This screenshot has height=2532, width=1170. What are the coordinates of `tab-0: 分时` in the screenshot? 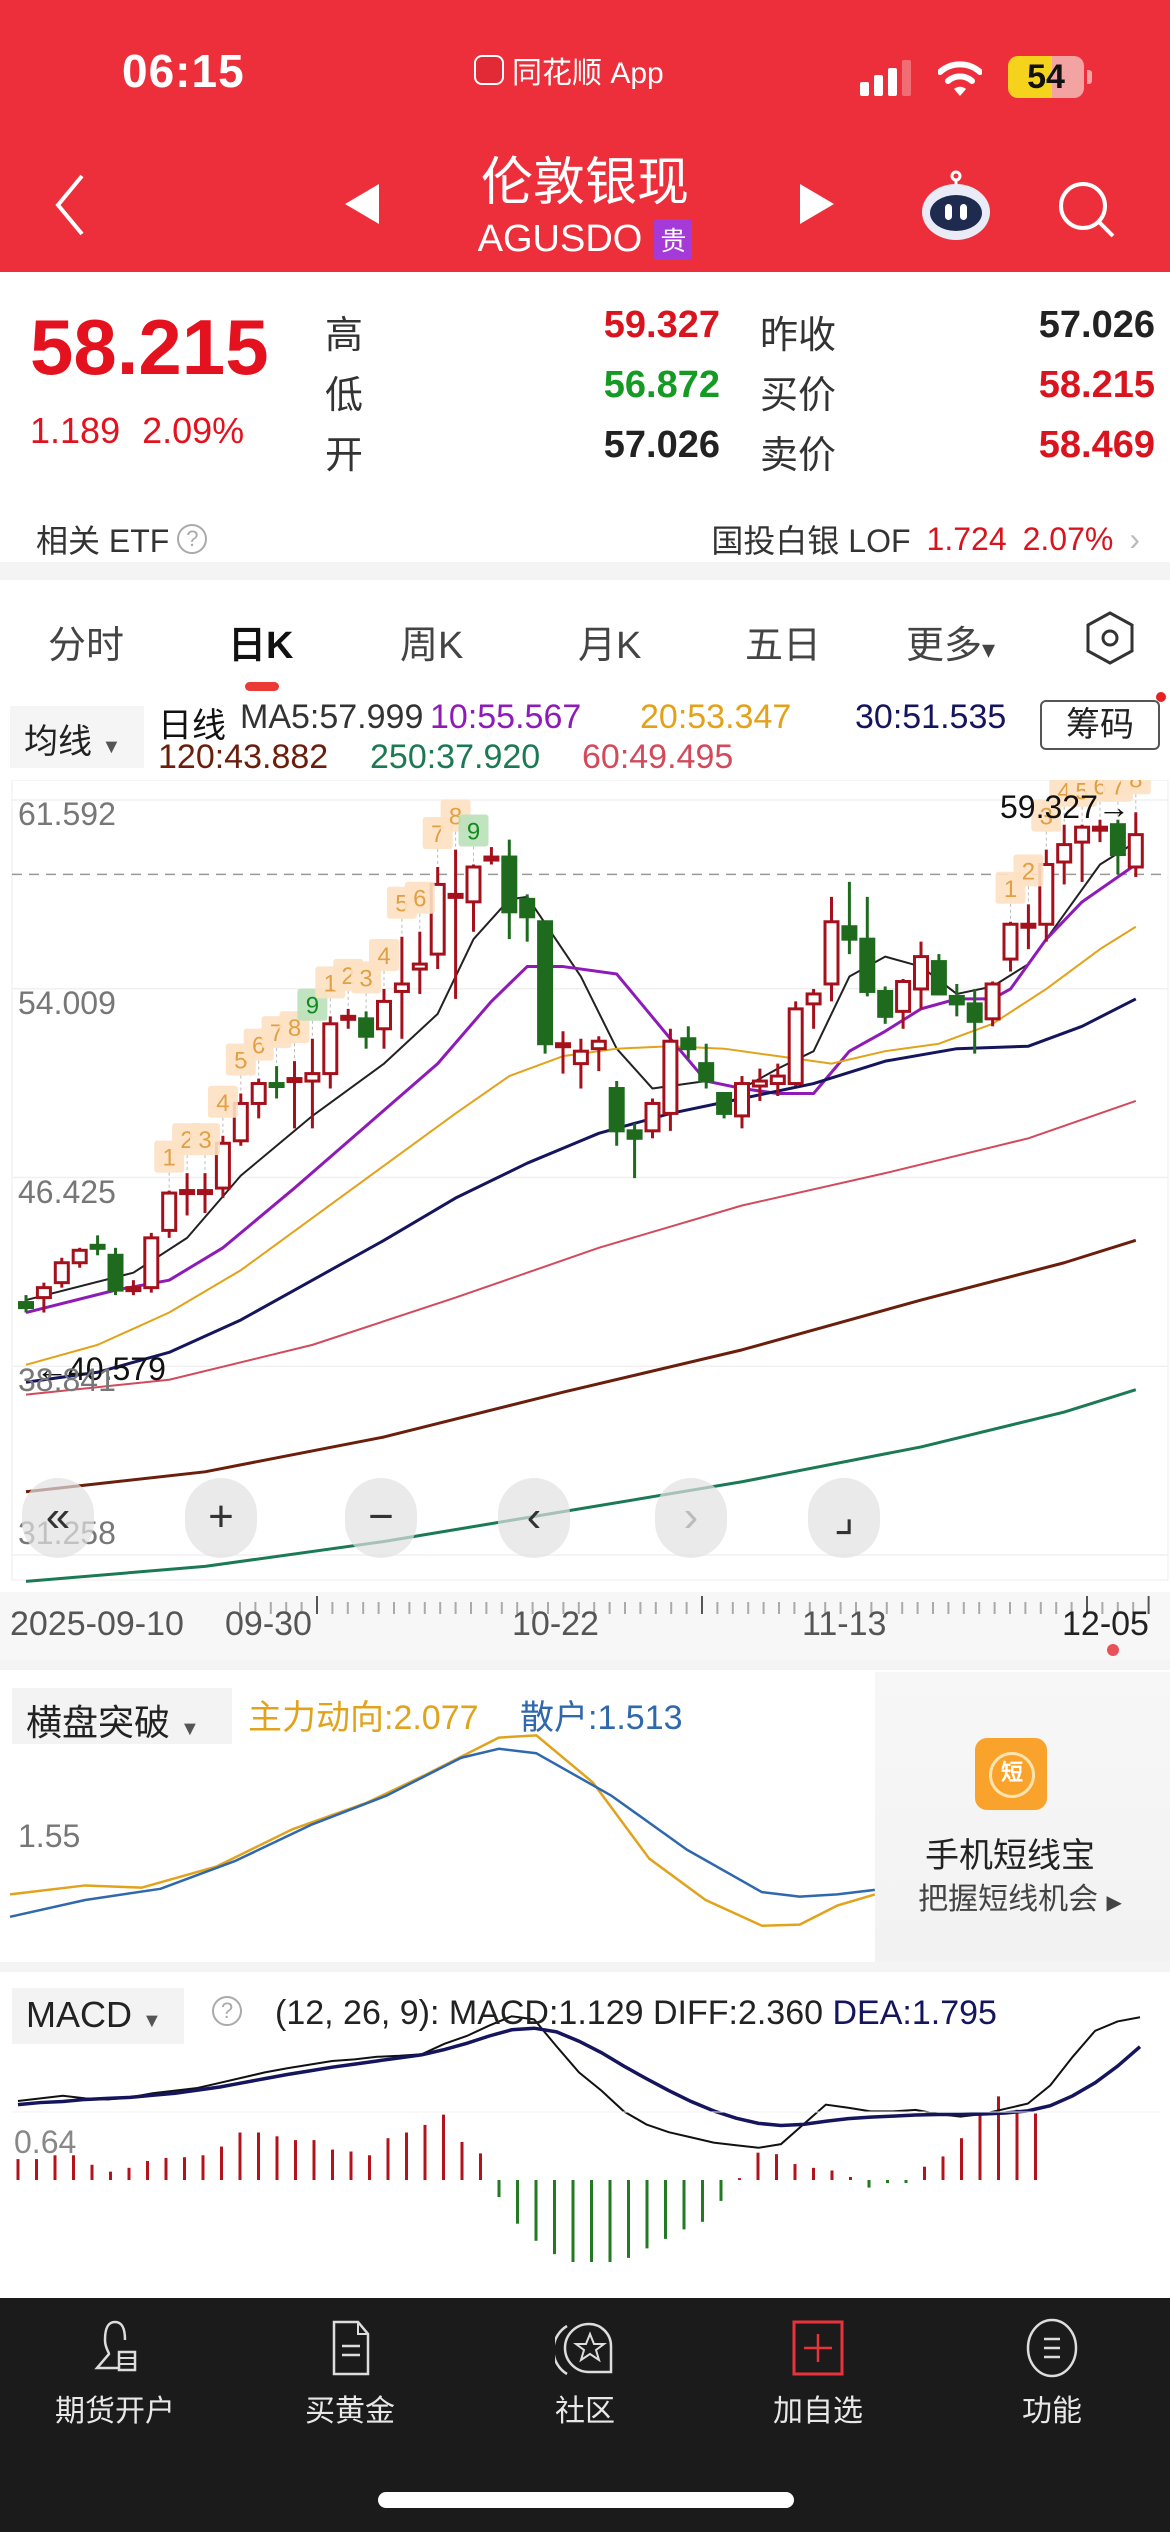 It's located at (86, 641).